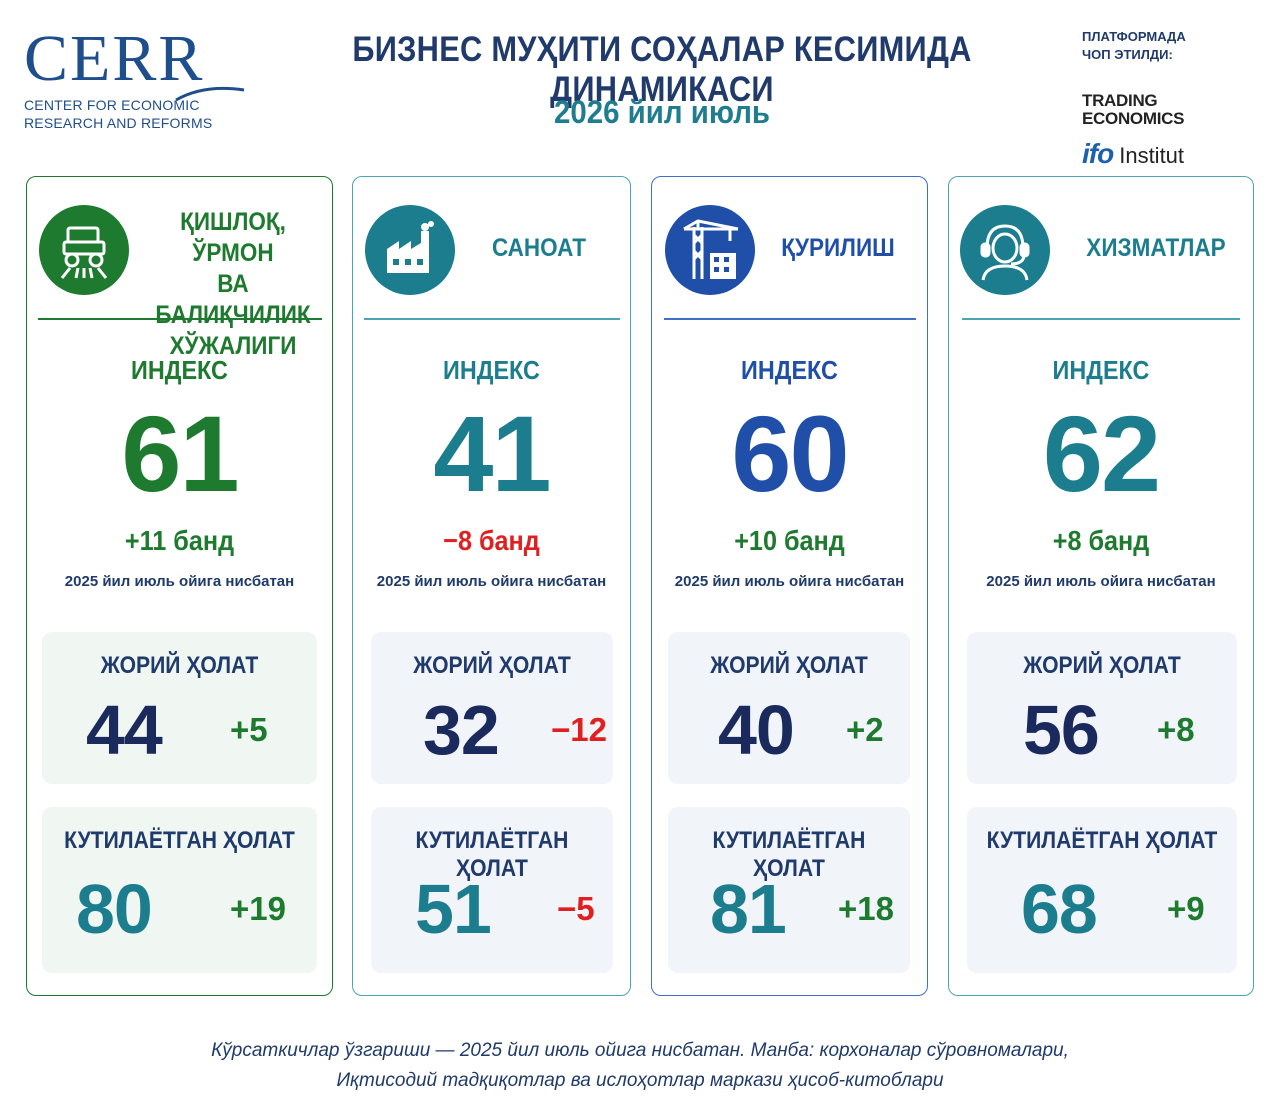 The image size is (1280, 1119). I want to click on current-state-box: ЖОРИЙ ҲОЛАТ 40 +2, so click(789, 708).